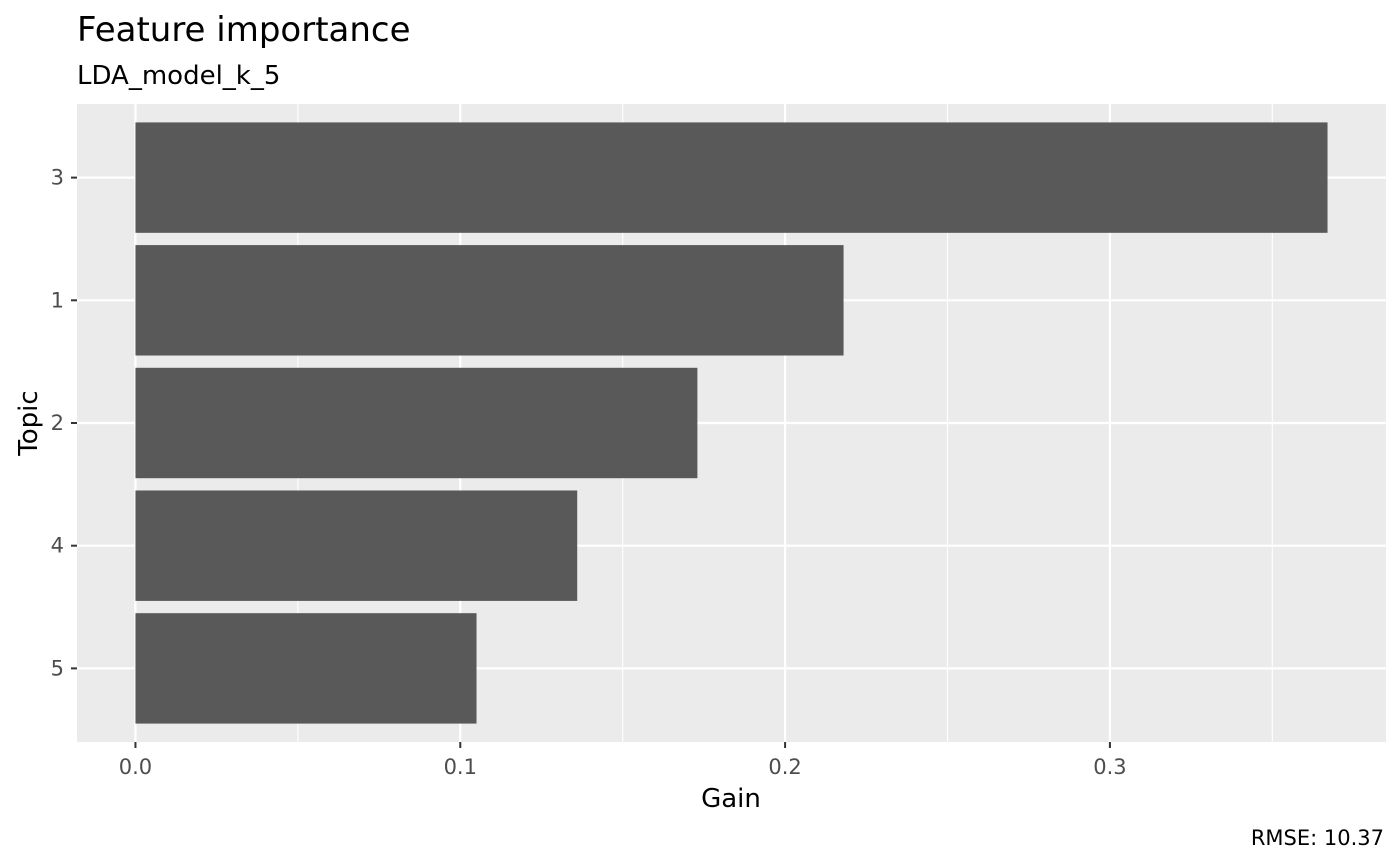  I want to click on x-tick-label: 0.2, so click(784, 767).